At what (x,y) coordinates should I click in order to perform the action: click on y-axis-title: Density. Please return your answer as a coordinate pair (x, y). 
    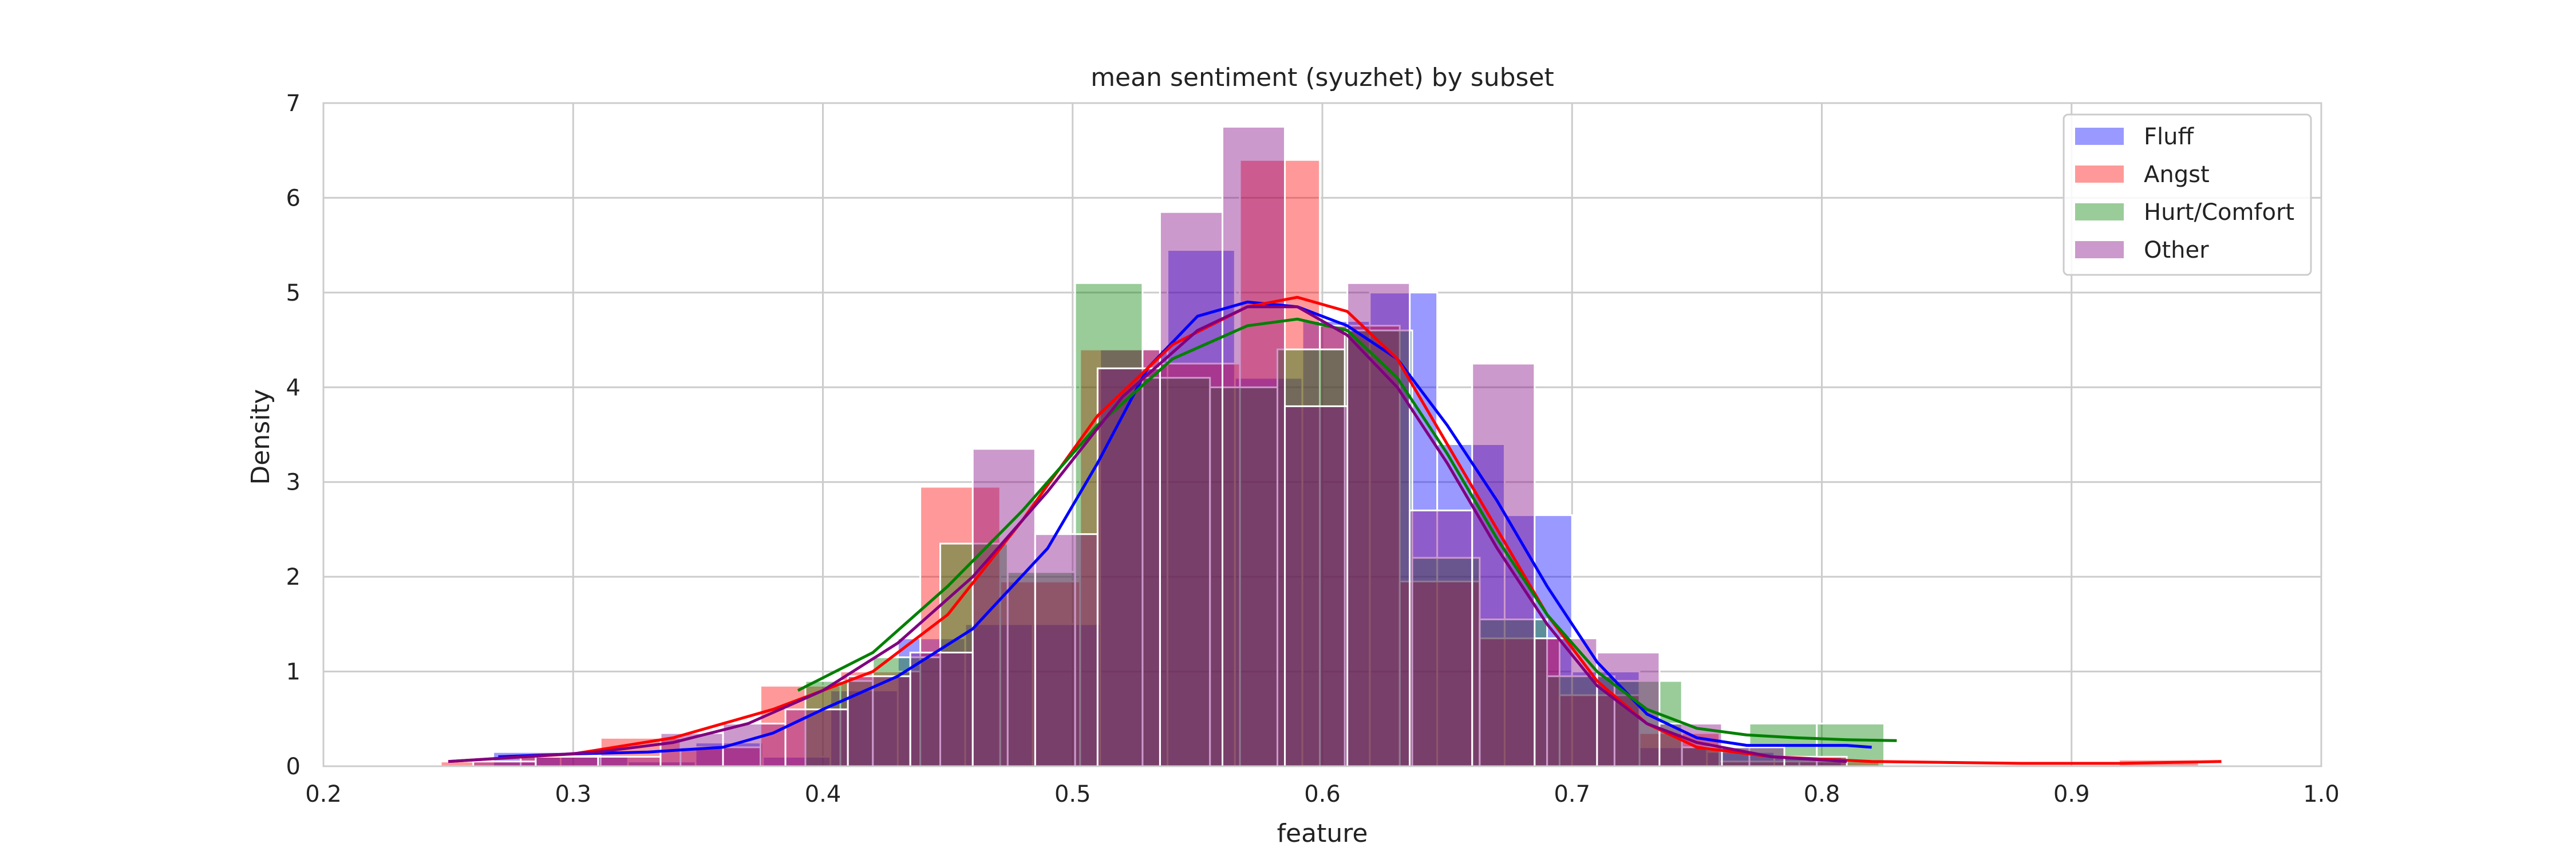
    Looking at the image, I should click on (260, 436).